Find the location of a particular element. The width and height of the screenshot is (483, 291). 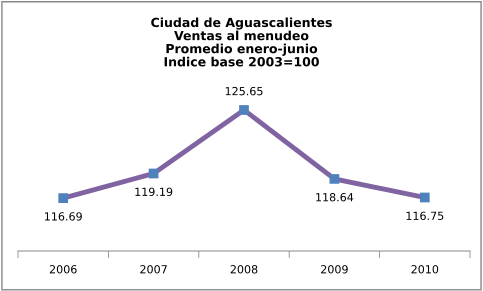

data-label: 116.75 is located at coordinates (425, 216).